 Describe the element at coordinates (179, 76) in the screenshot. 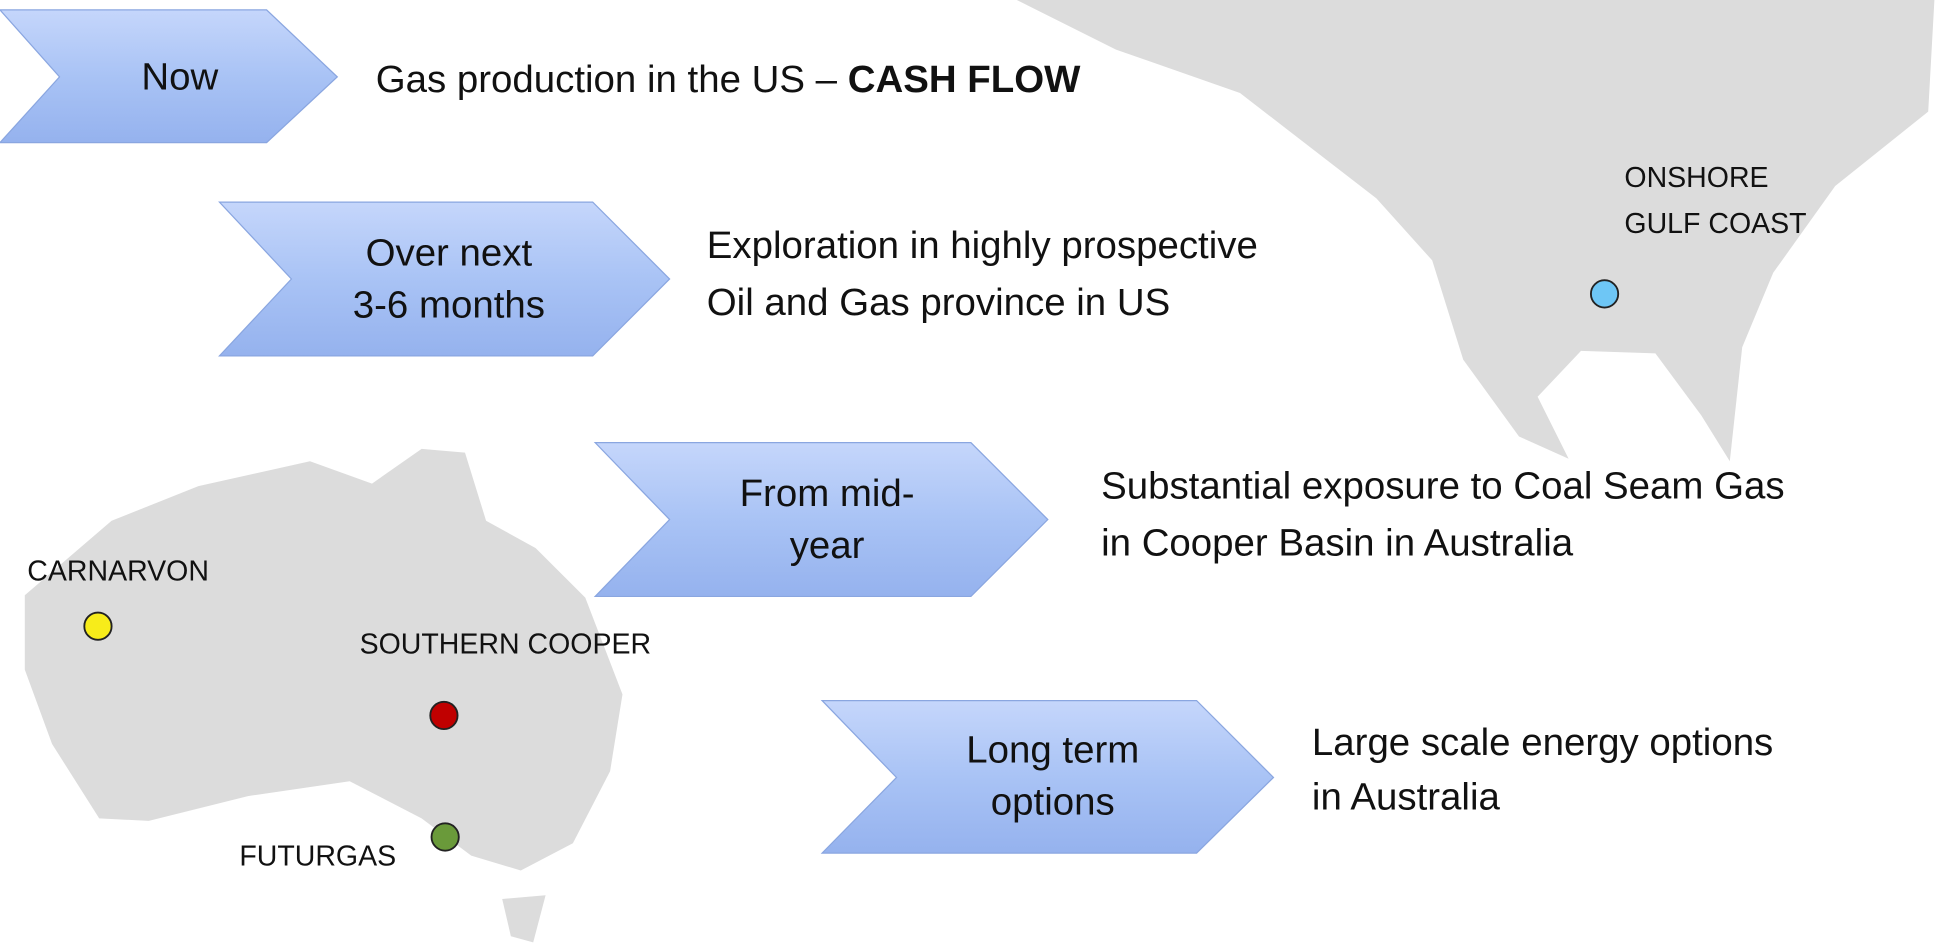

I see `step-label: Now` at that location.